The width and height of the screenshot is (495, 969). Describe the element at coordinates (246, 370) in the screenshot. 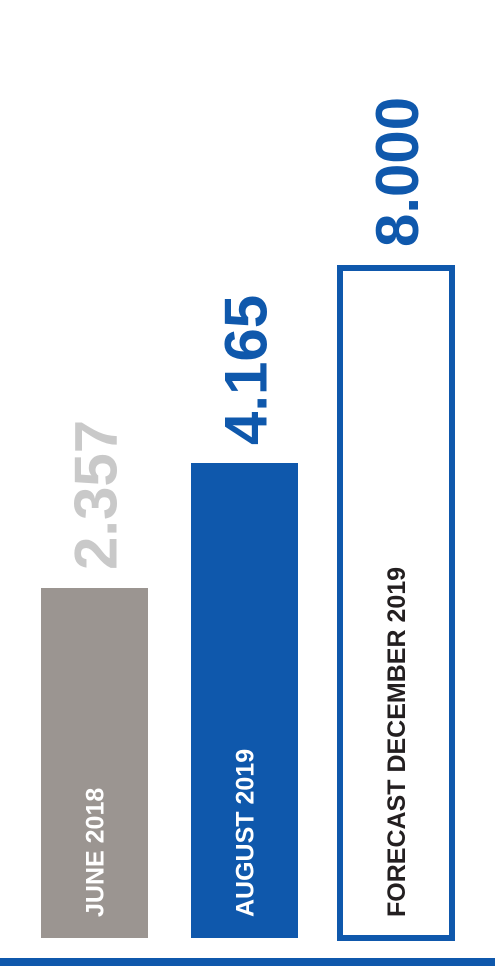

I see `value-label: 4.165` at that location.